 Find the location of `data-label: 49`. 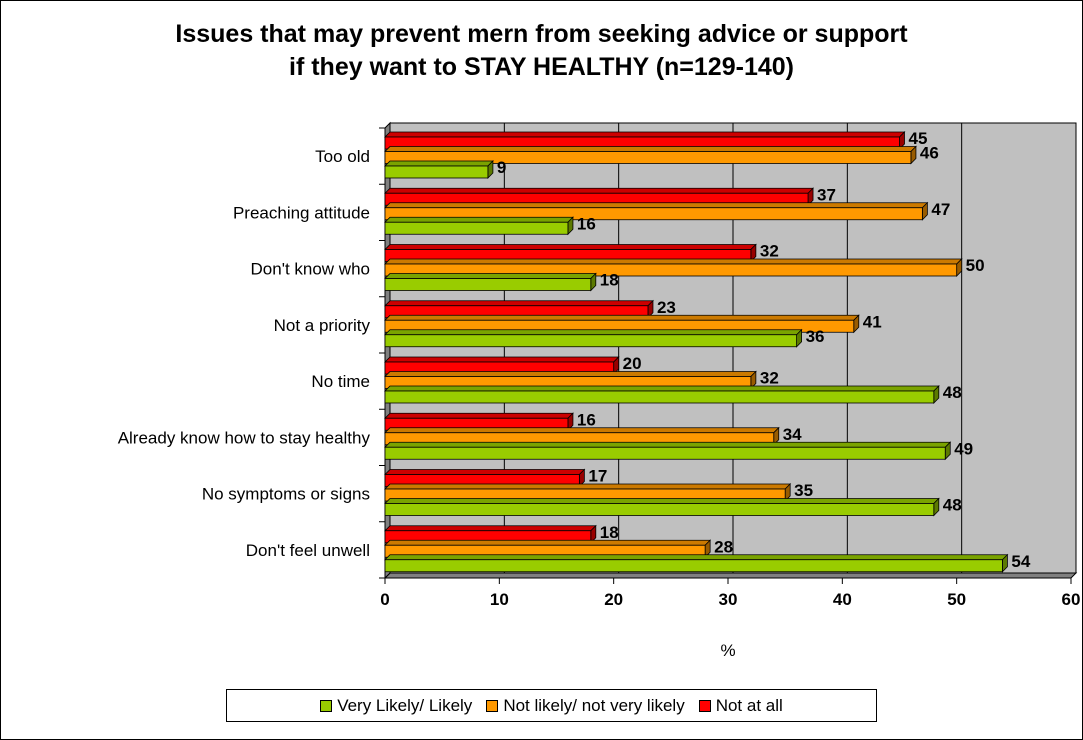

data-label: 49 is located at coordinates (963, 448).